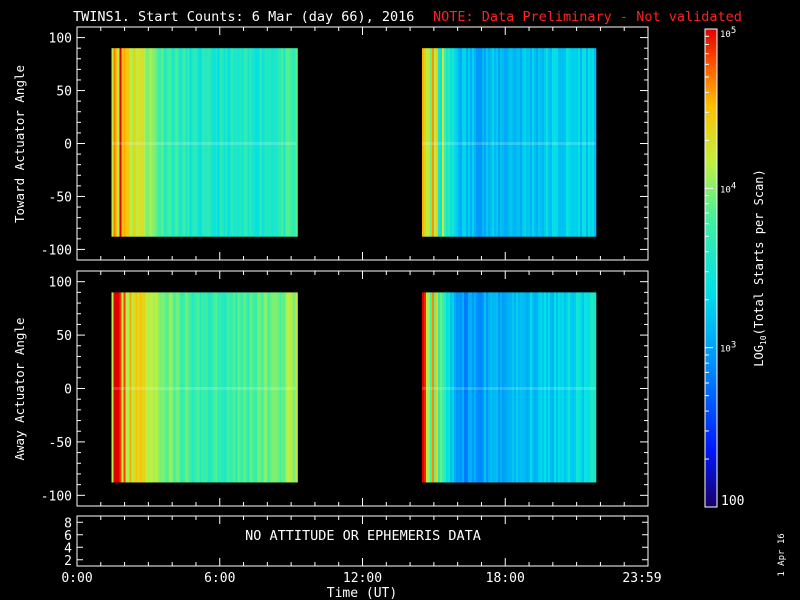  Describe the element at coordinates (68, 548) in the screenshot. I see `y-tick-label: 4` at that location.